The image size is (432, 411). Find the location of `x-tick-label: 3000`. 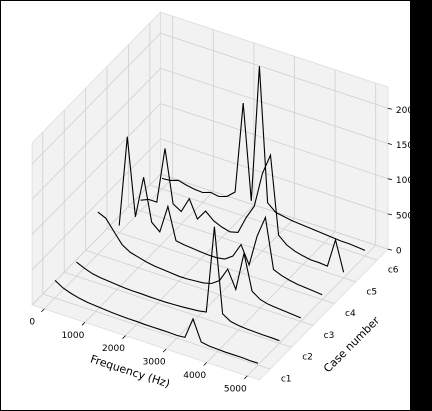

x-tick-label: 3000 is located at coordinates (154, 363).